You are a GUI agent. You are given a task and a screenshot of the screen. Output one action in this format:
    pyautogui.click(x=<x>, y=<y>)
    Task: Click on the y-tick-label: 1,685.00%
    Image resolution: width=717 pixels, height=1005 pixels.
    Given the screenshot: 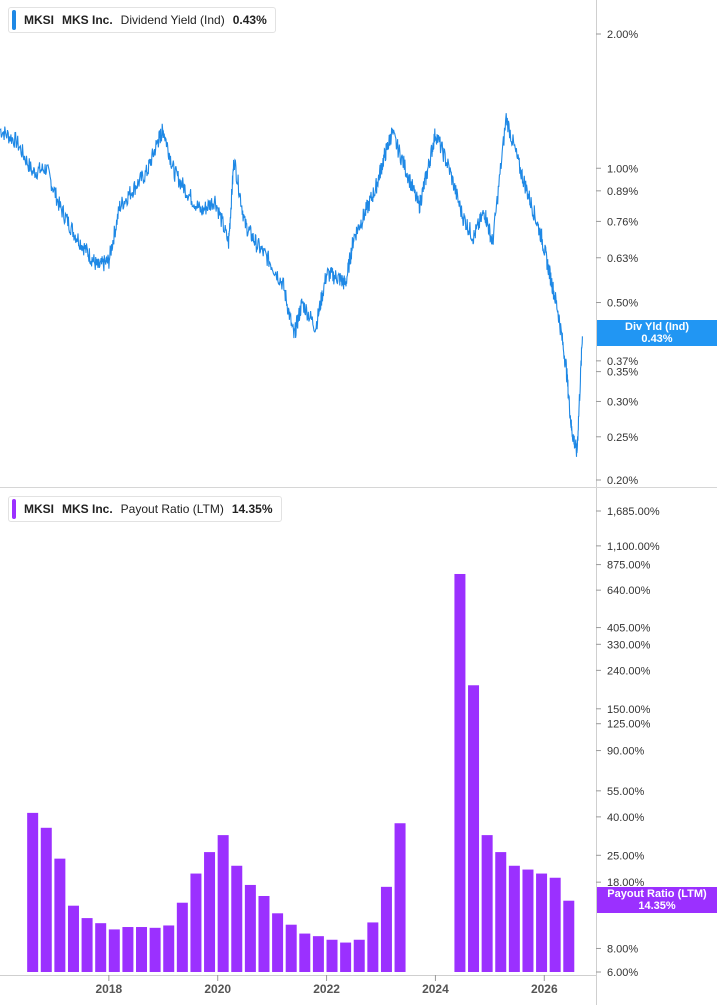 What is the action you would take?
    pyautogui.click(x=633, y=512)
    